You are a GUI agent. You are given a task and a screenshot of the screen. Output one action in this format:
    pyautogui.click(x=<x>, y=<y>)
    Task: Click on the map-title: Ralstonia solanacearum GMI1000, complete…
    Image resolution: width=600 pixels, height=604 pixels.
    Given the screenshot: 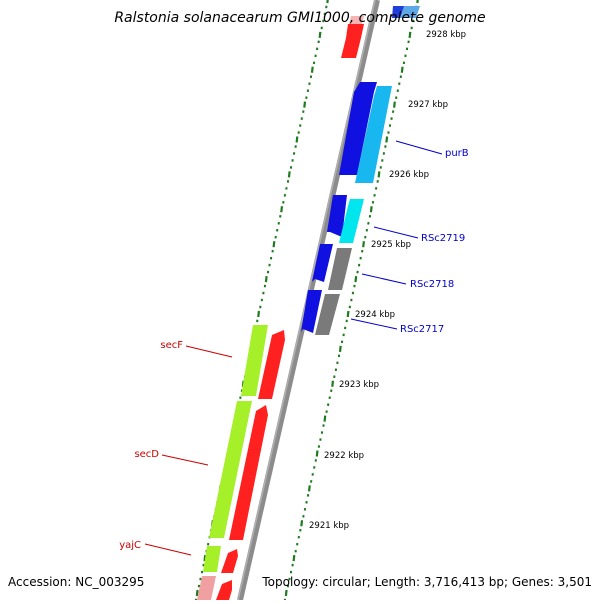 What is the action you would take?
    pyautogui.click(x=300, y=18)
    